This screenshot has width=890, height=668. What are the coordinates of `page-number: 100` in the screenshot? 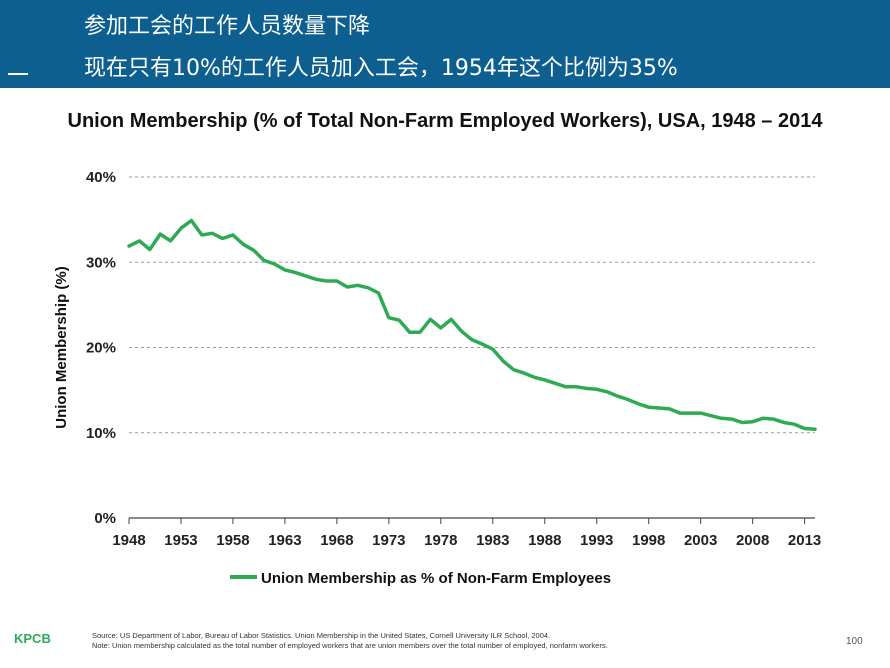 It's located at (854, 641).